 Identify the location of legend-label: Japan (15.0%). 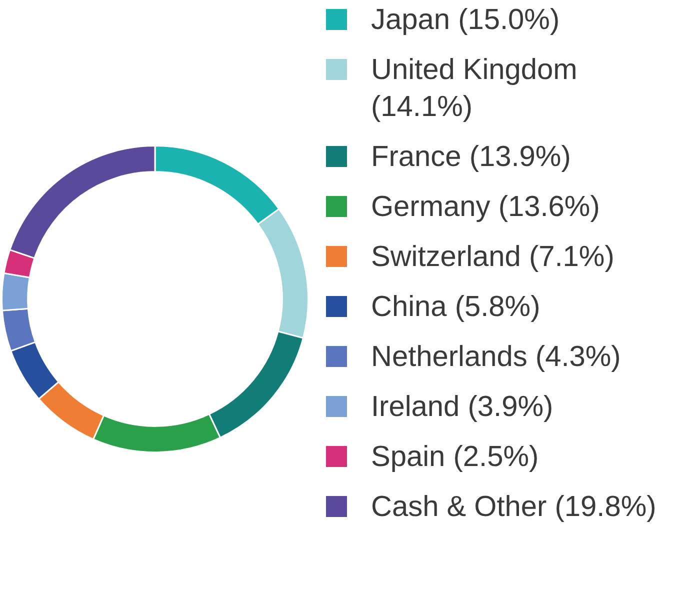
(466, 20).